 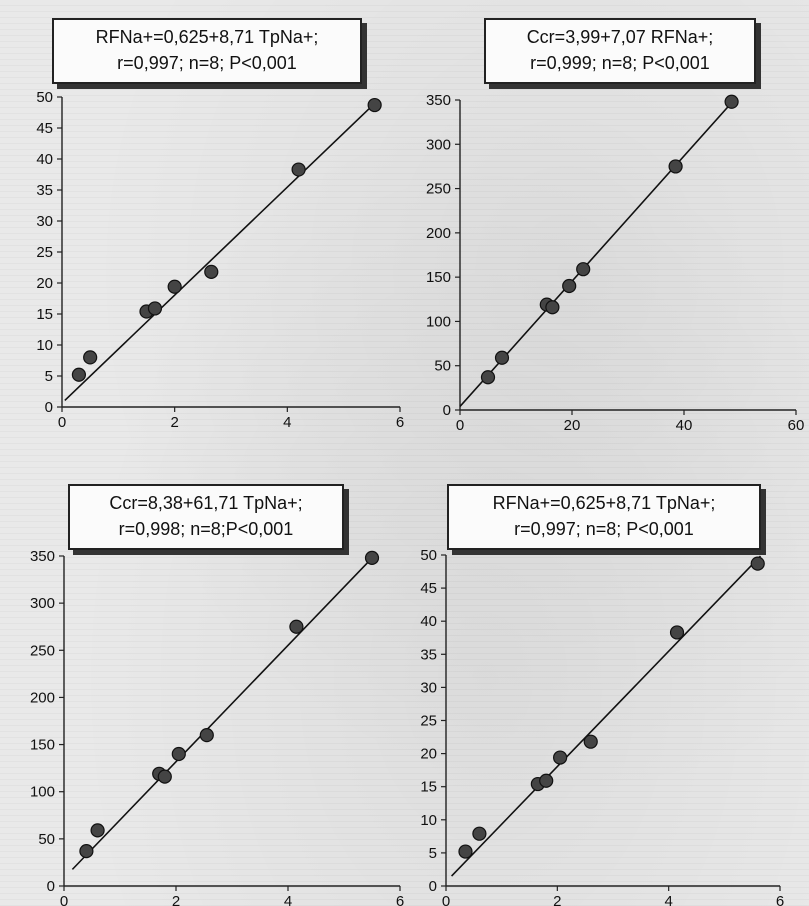 What do you see at coordinates (796, 425) in the screenshot?
I see `x-tick-label: 60` at bounding box center [796, 425].